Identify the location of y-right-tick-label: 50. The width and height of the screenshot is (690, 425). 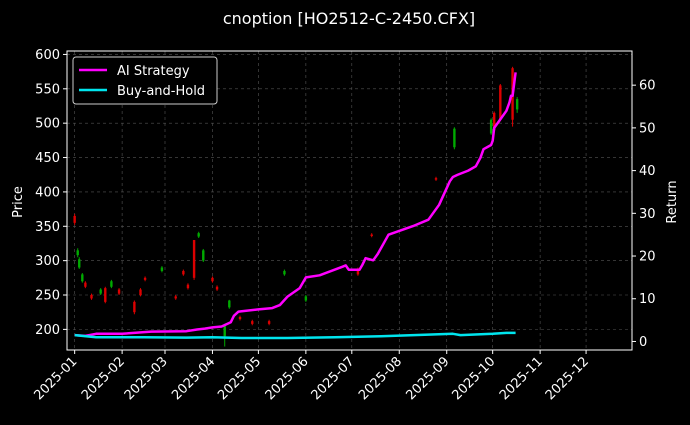
(647, 128).